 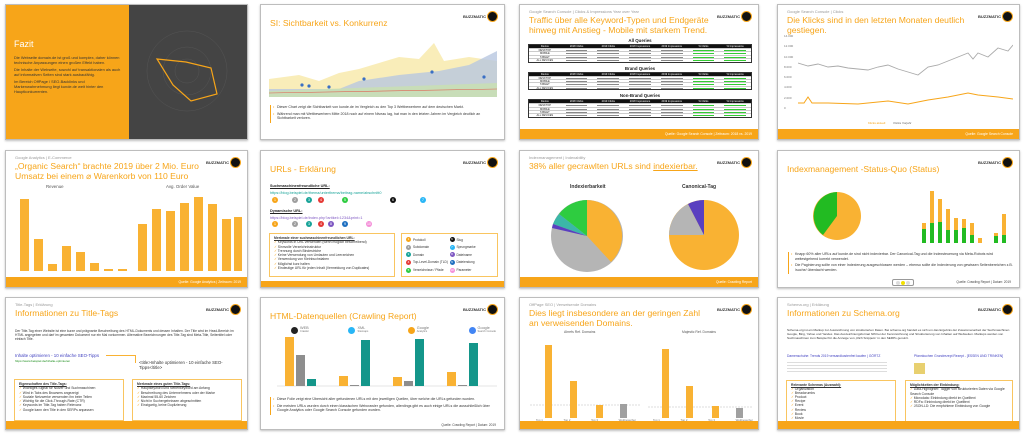 What do you see at coordinates (684, 420) in the screenshot?
I see `x-label: Top 2` at bounding box center [684, 420].